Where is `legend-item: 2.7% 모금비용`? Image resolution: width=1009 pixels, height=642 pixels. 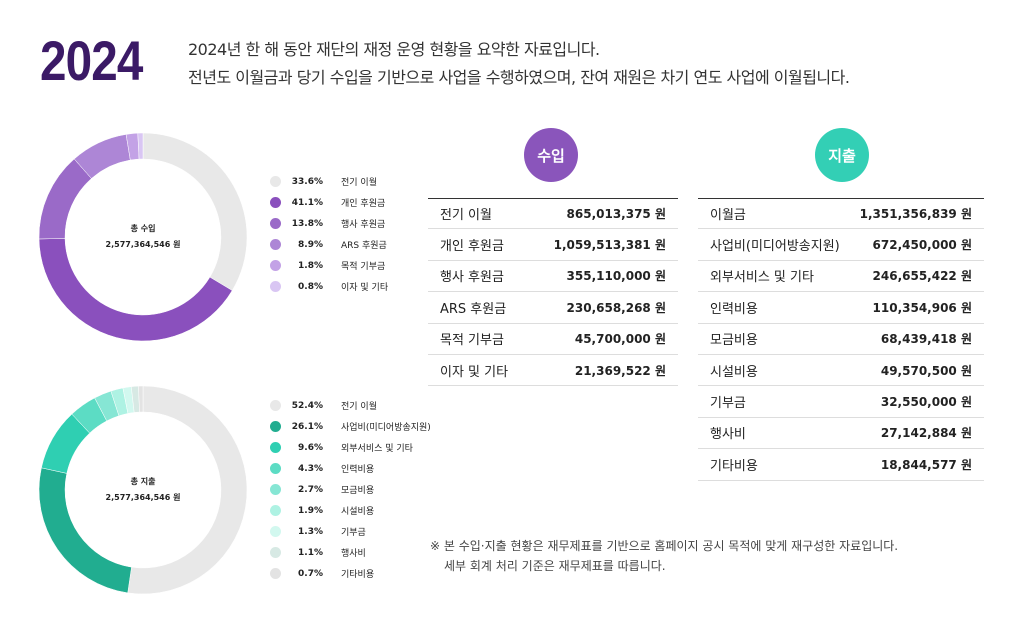 legend-item: 2.7% 모금비용 is located at coordinates (350, 489).